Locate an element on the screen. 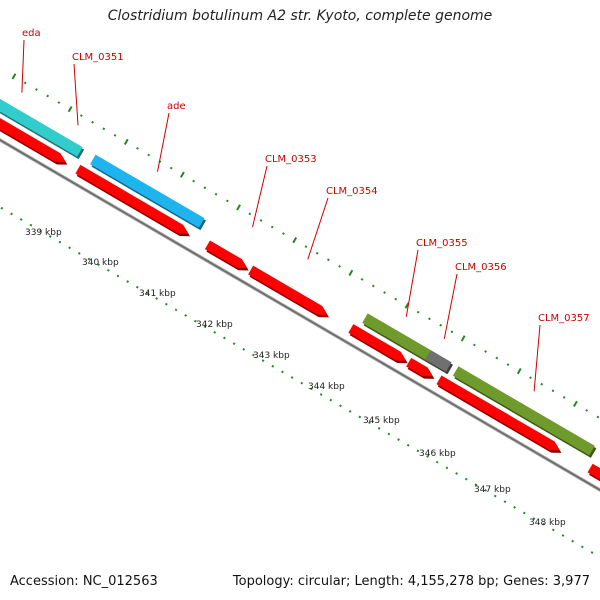 The height and width of the screenshot is (600, 600). tick-label: 342 kbp is located at coordinates (214, 325).